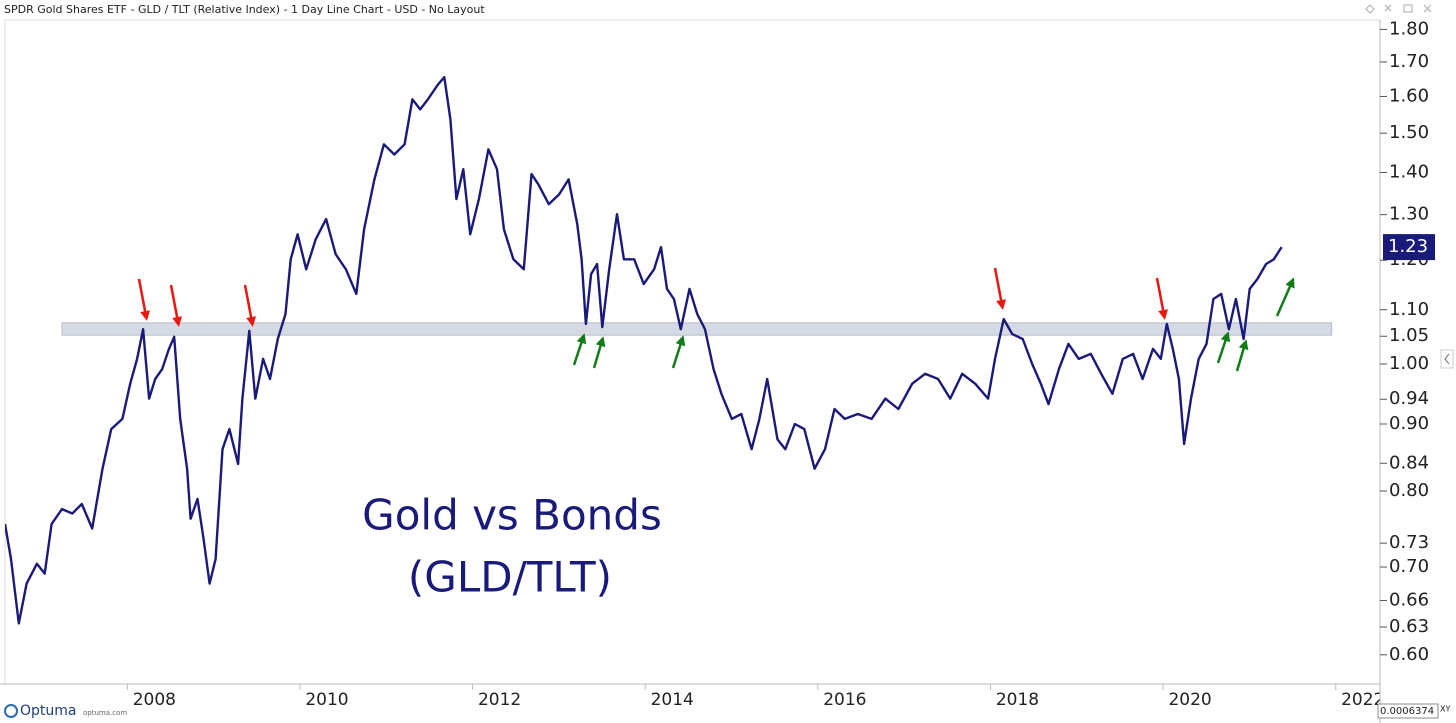  I want to click on y-tick-label: 1.40, so click(1409, 171).